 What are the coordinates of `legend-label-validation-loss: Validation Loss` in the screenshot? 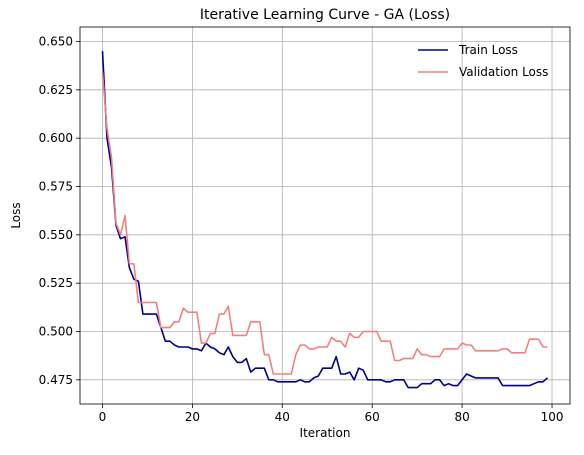 It's located at (503, 72).